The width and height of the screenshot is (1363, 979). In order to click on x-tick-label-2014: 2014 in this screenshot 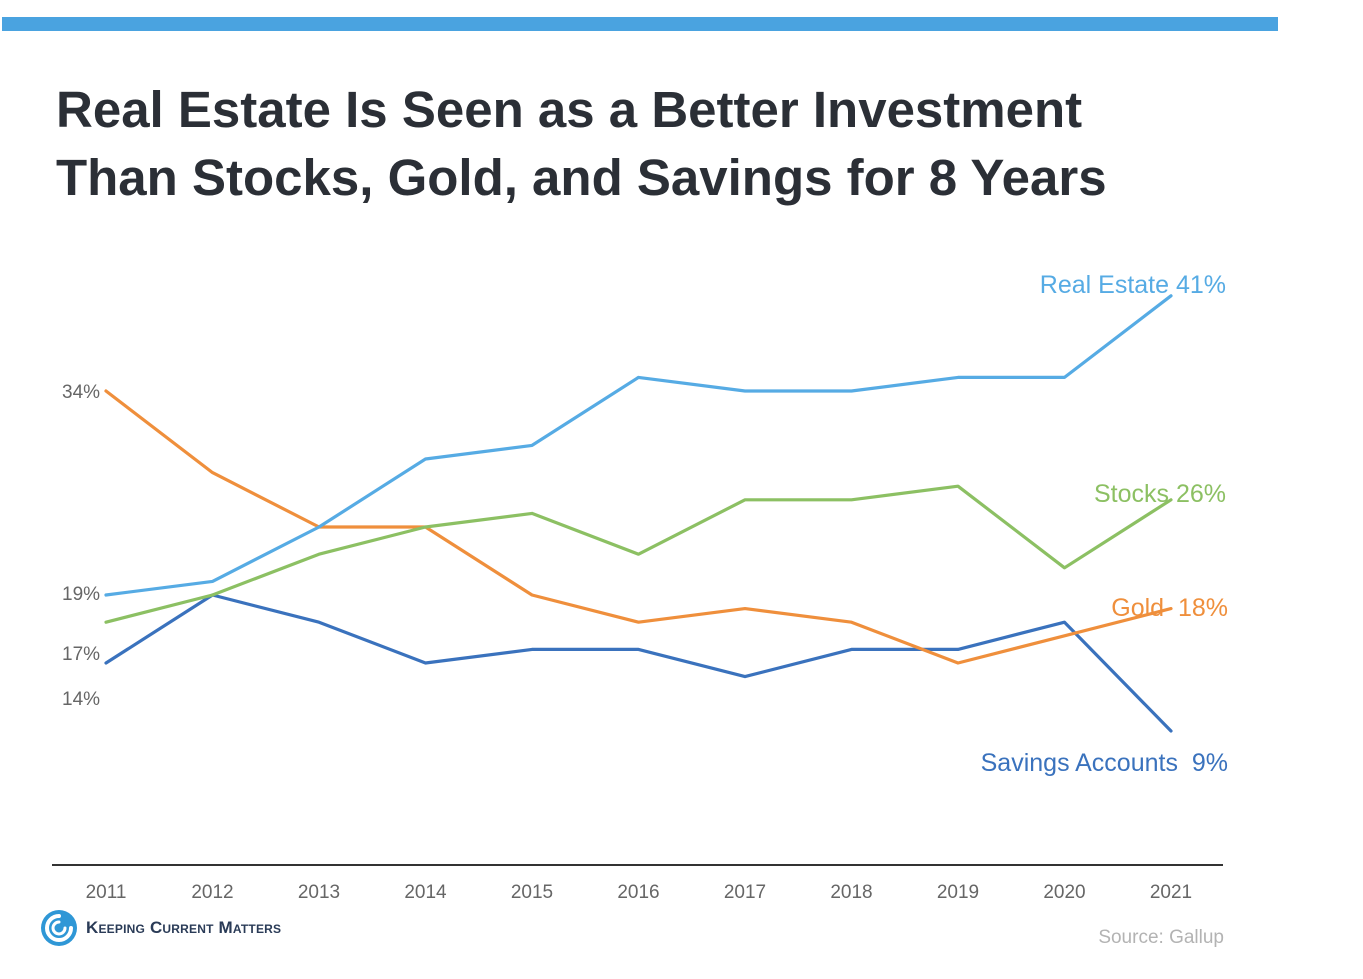, I will do `click(425, 892)`.